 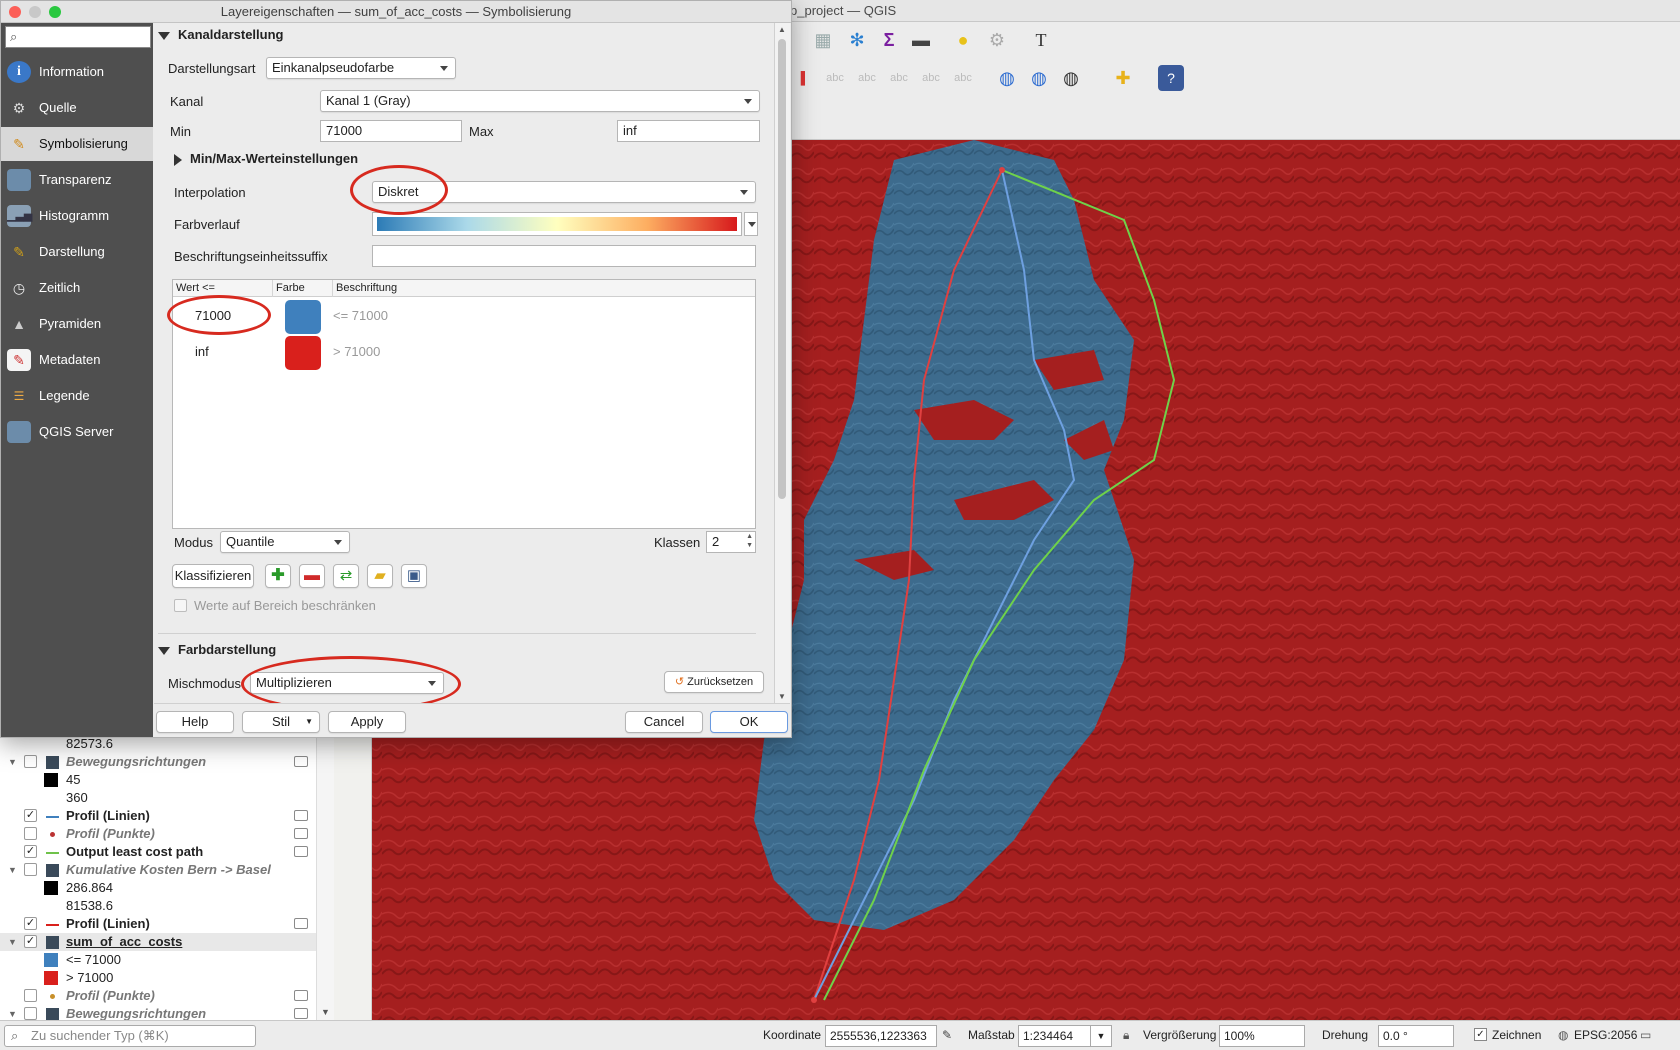 I want to click on clip-checkbox, so click(x=180, y=605).